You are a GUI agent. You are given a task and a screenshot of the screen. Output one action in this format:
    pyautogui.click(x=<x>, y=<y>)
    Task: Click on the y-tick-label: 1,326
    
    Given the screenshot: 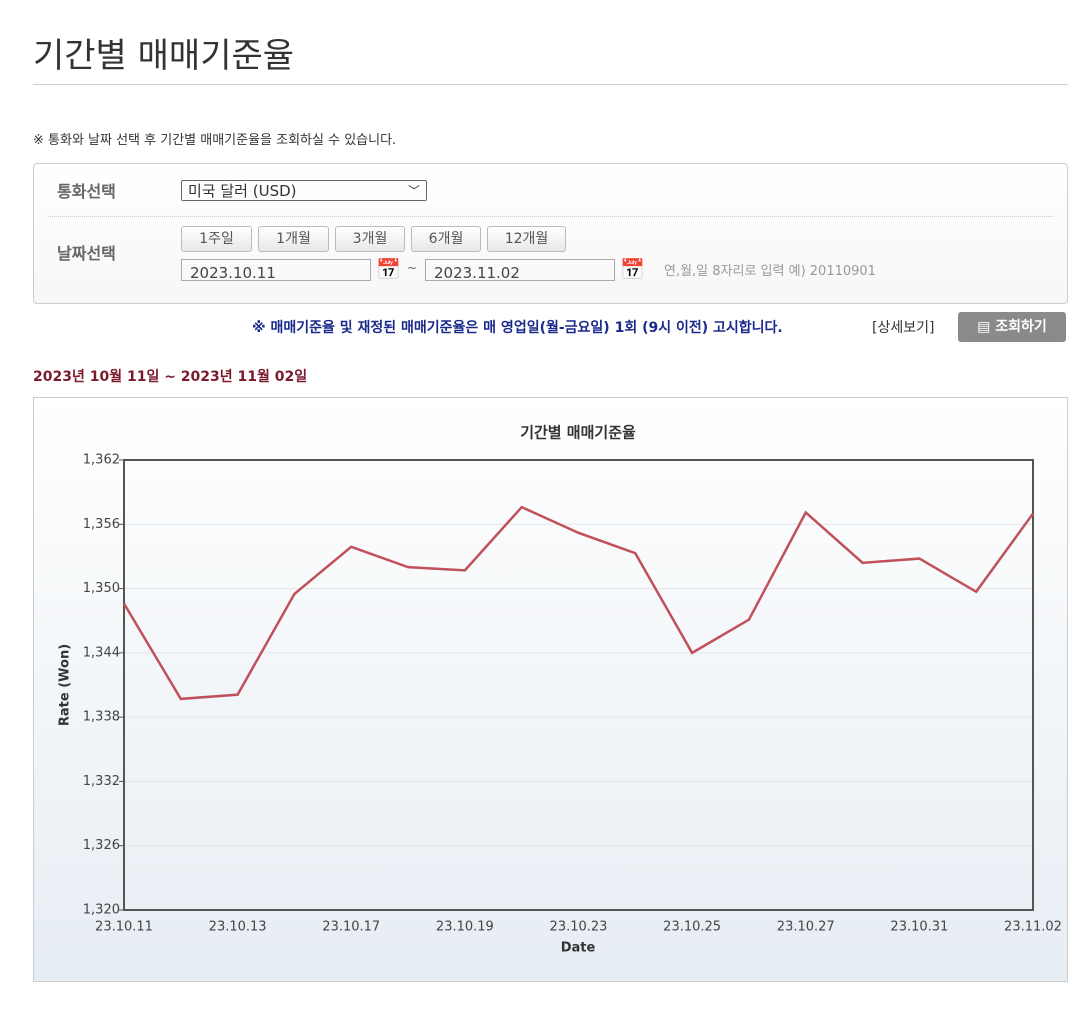 What is the action you would take?
    pyautogui.click(x=101, y=845)
    